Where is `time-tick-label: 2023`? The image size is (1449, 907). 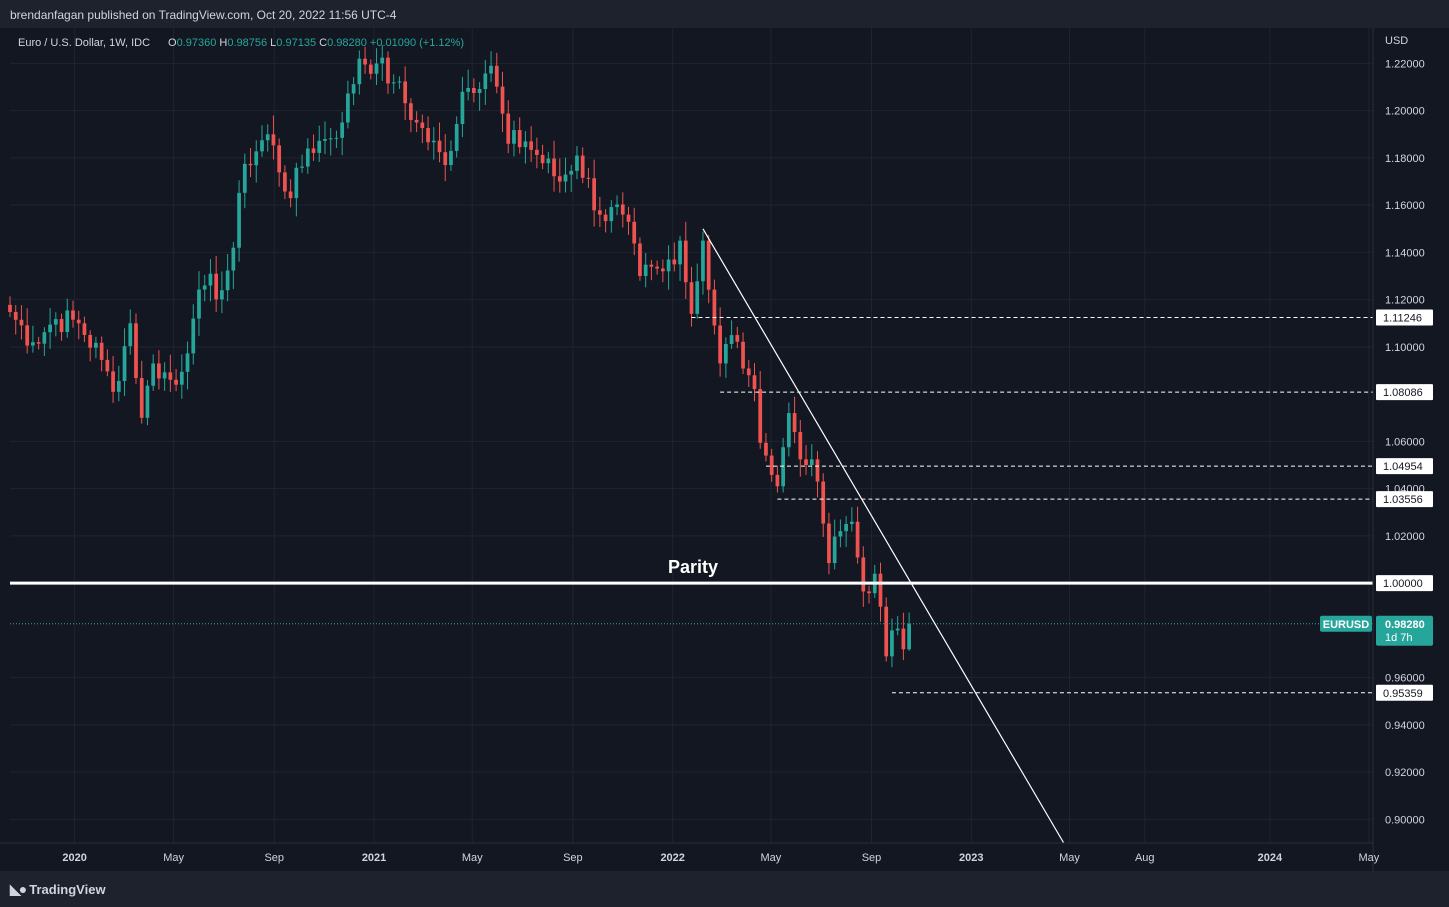
time-tick-label: 2023 is located at coordinates (971, 858).